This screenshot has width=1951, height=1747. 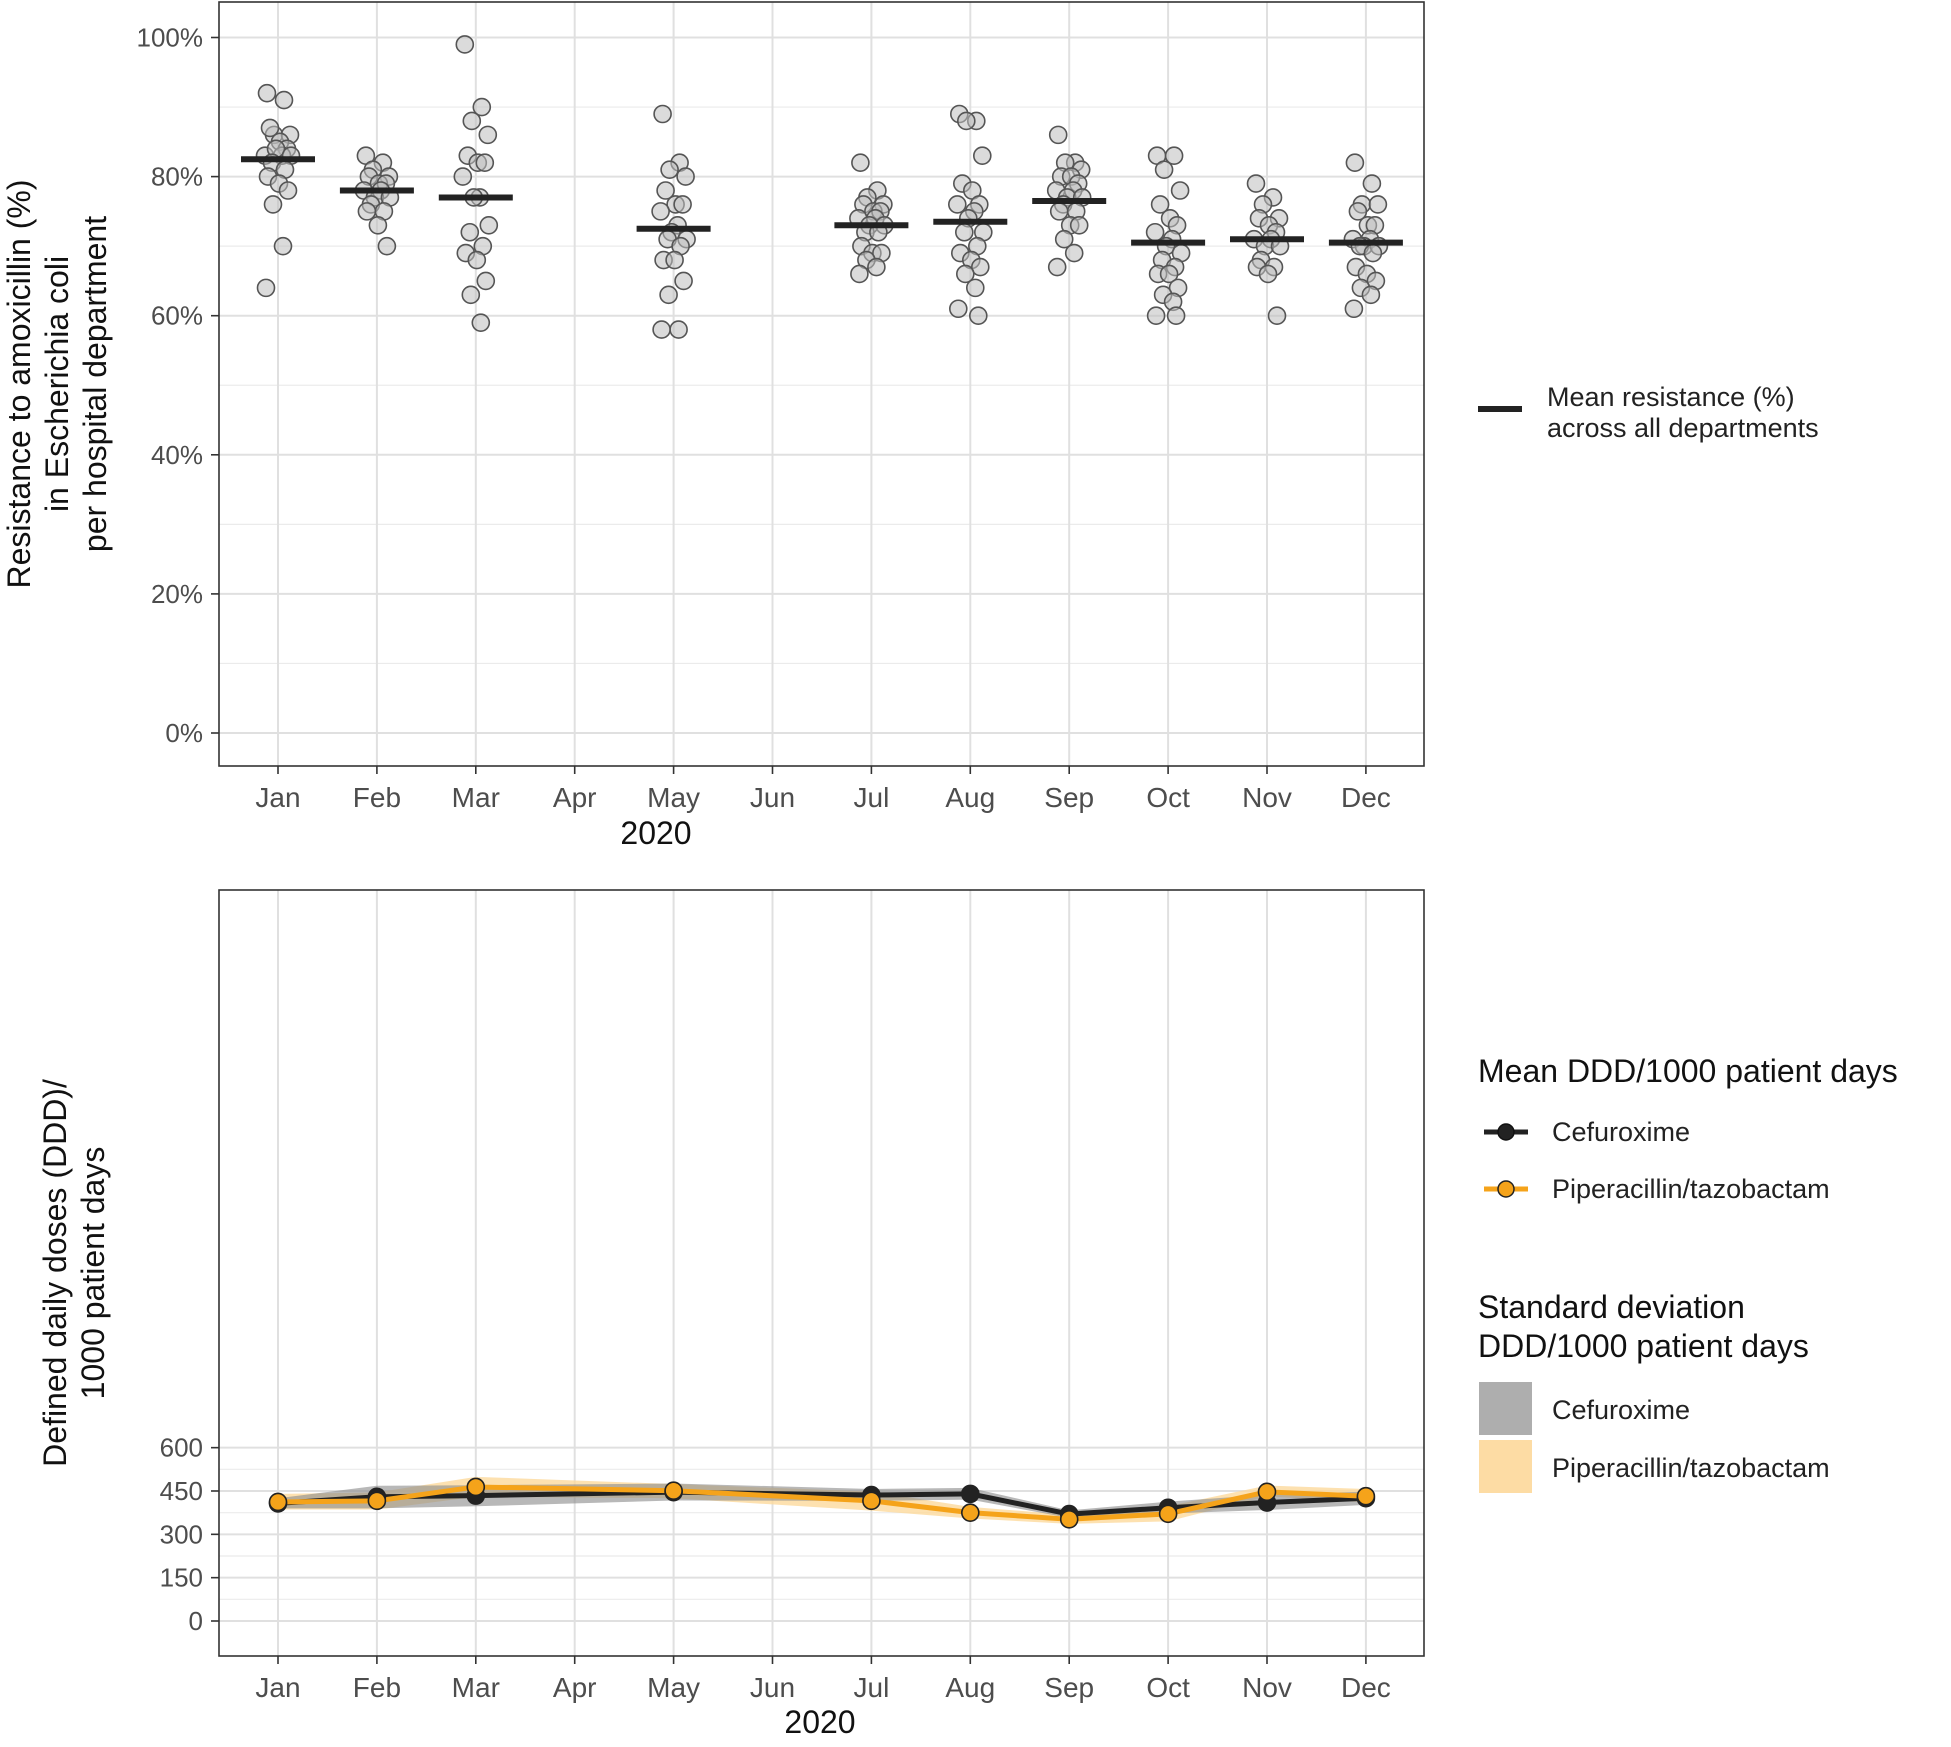 What do you see at coordinates (819, 1722) in the screenshot?
I see `ddd-x-axis-title: 2020` at bounding box center [819, 1722].